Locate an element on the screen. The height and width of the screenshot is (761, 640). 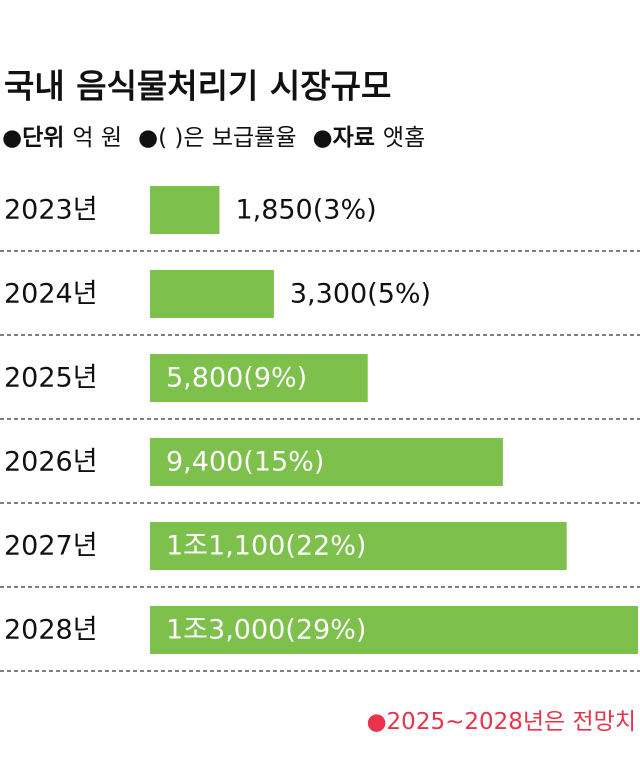
source: 앳홈 is located at coordinates (404, 138).